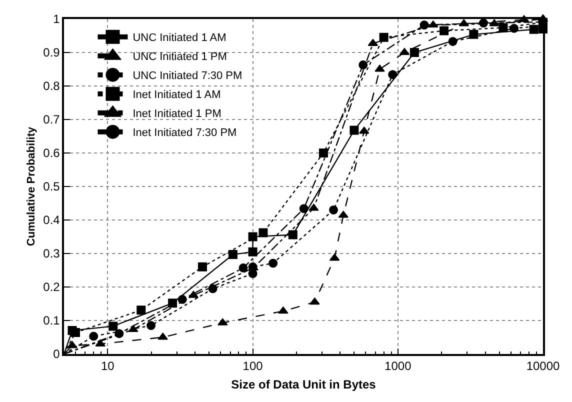 Image resolution: width=572 pixels, height=402 pixels. I want to click on legend-label: UNC Initiated 1 PM, so click(179, 57).